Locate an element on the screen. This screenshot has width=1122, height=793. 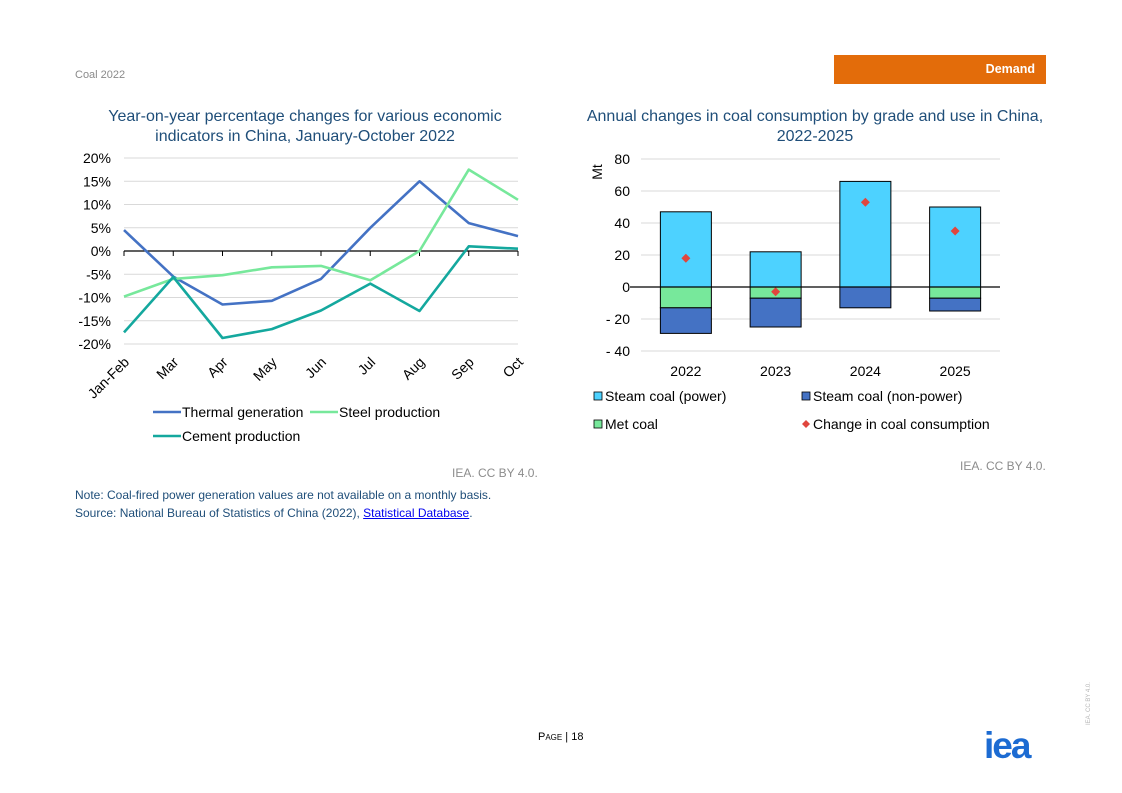
y-tick-label: - 40 is located at coordinates (618, 351).